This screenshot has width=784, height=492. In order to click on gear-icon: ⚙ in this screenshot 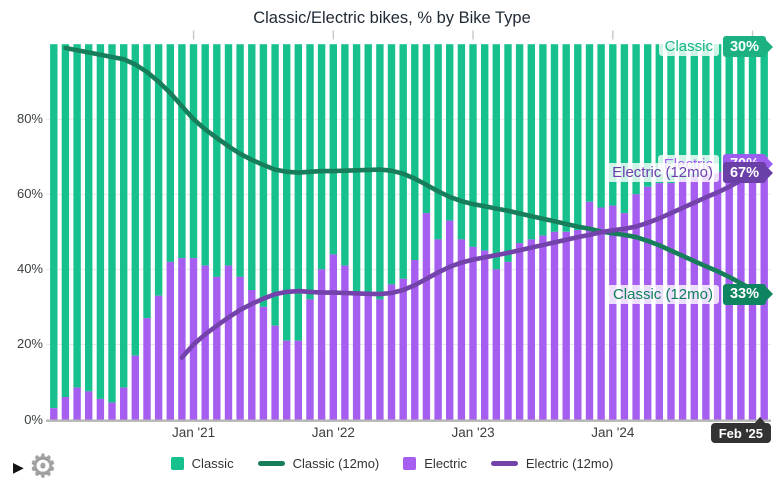, I will do `click(43, 465)`.